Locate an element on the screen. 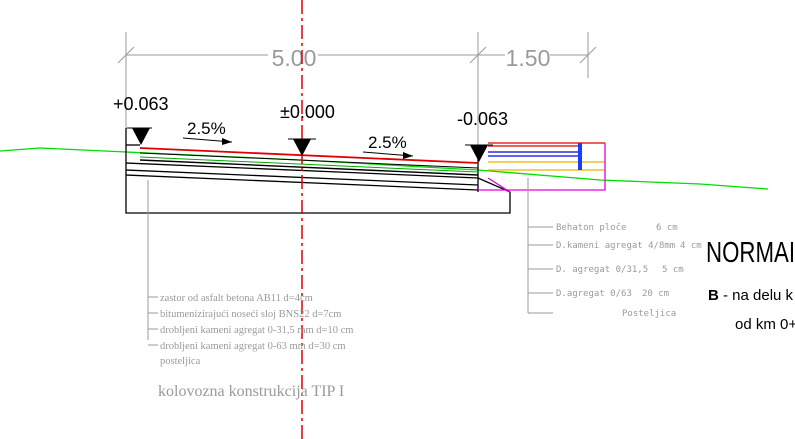  slope-left-label: 2.5% is located at coordinates (206, 128).